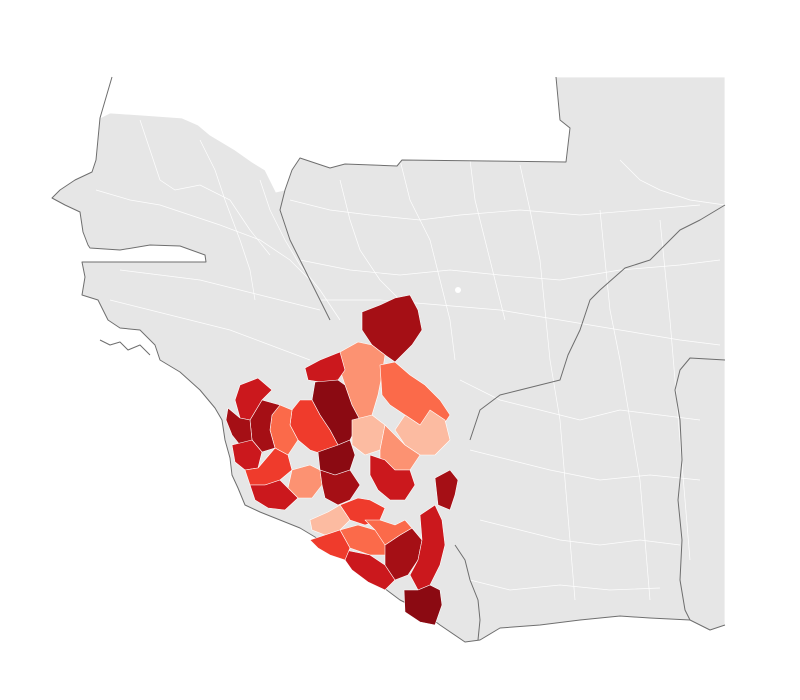  Describe the element at coordinates (330, 545) in the screenshot. I see `district-r26` at that location.